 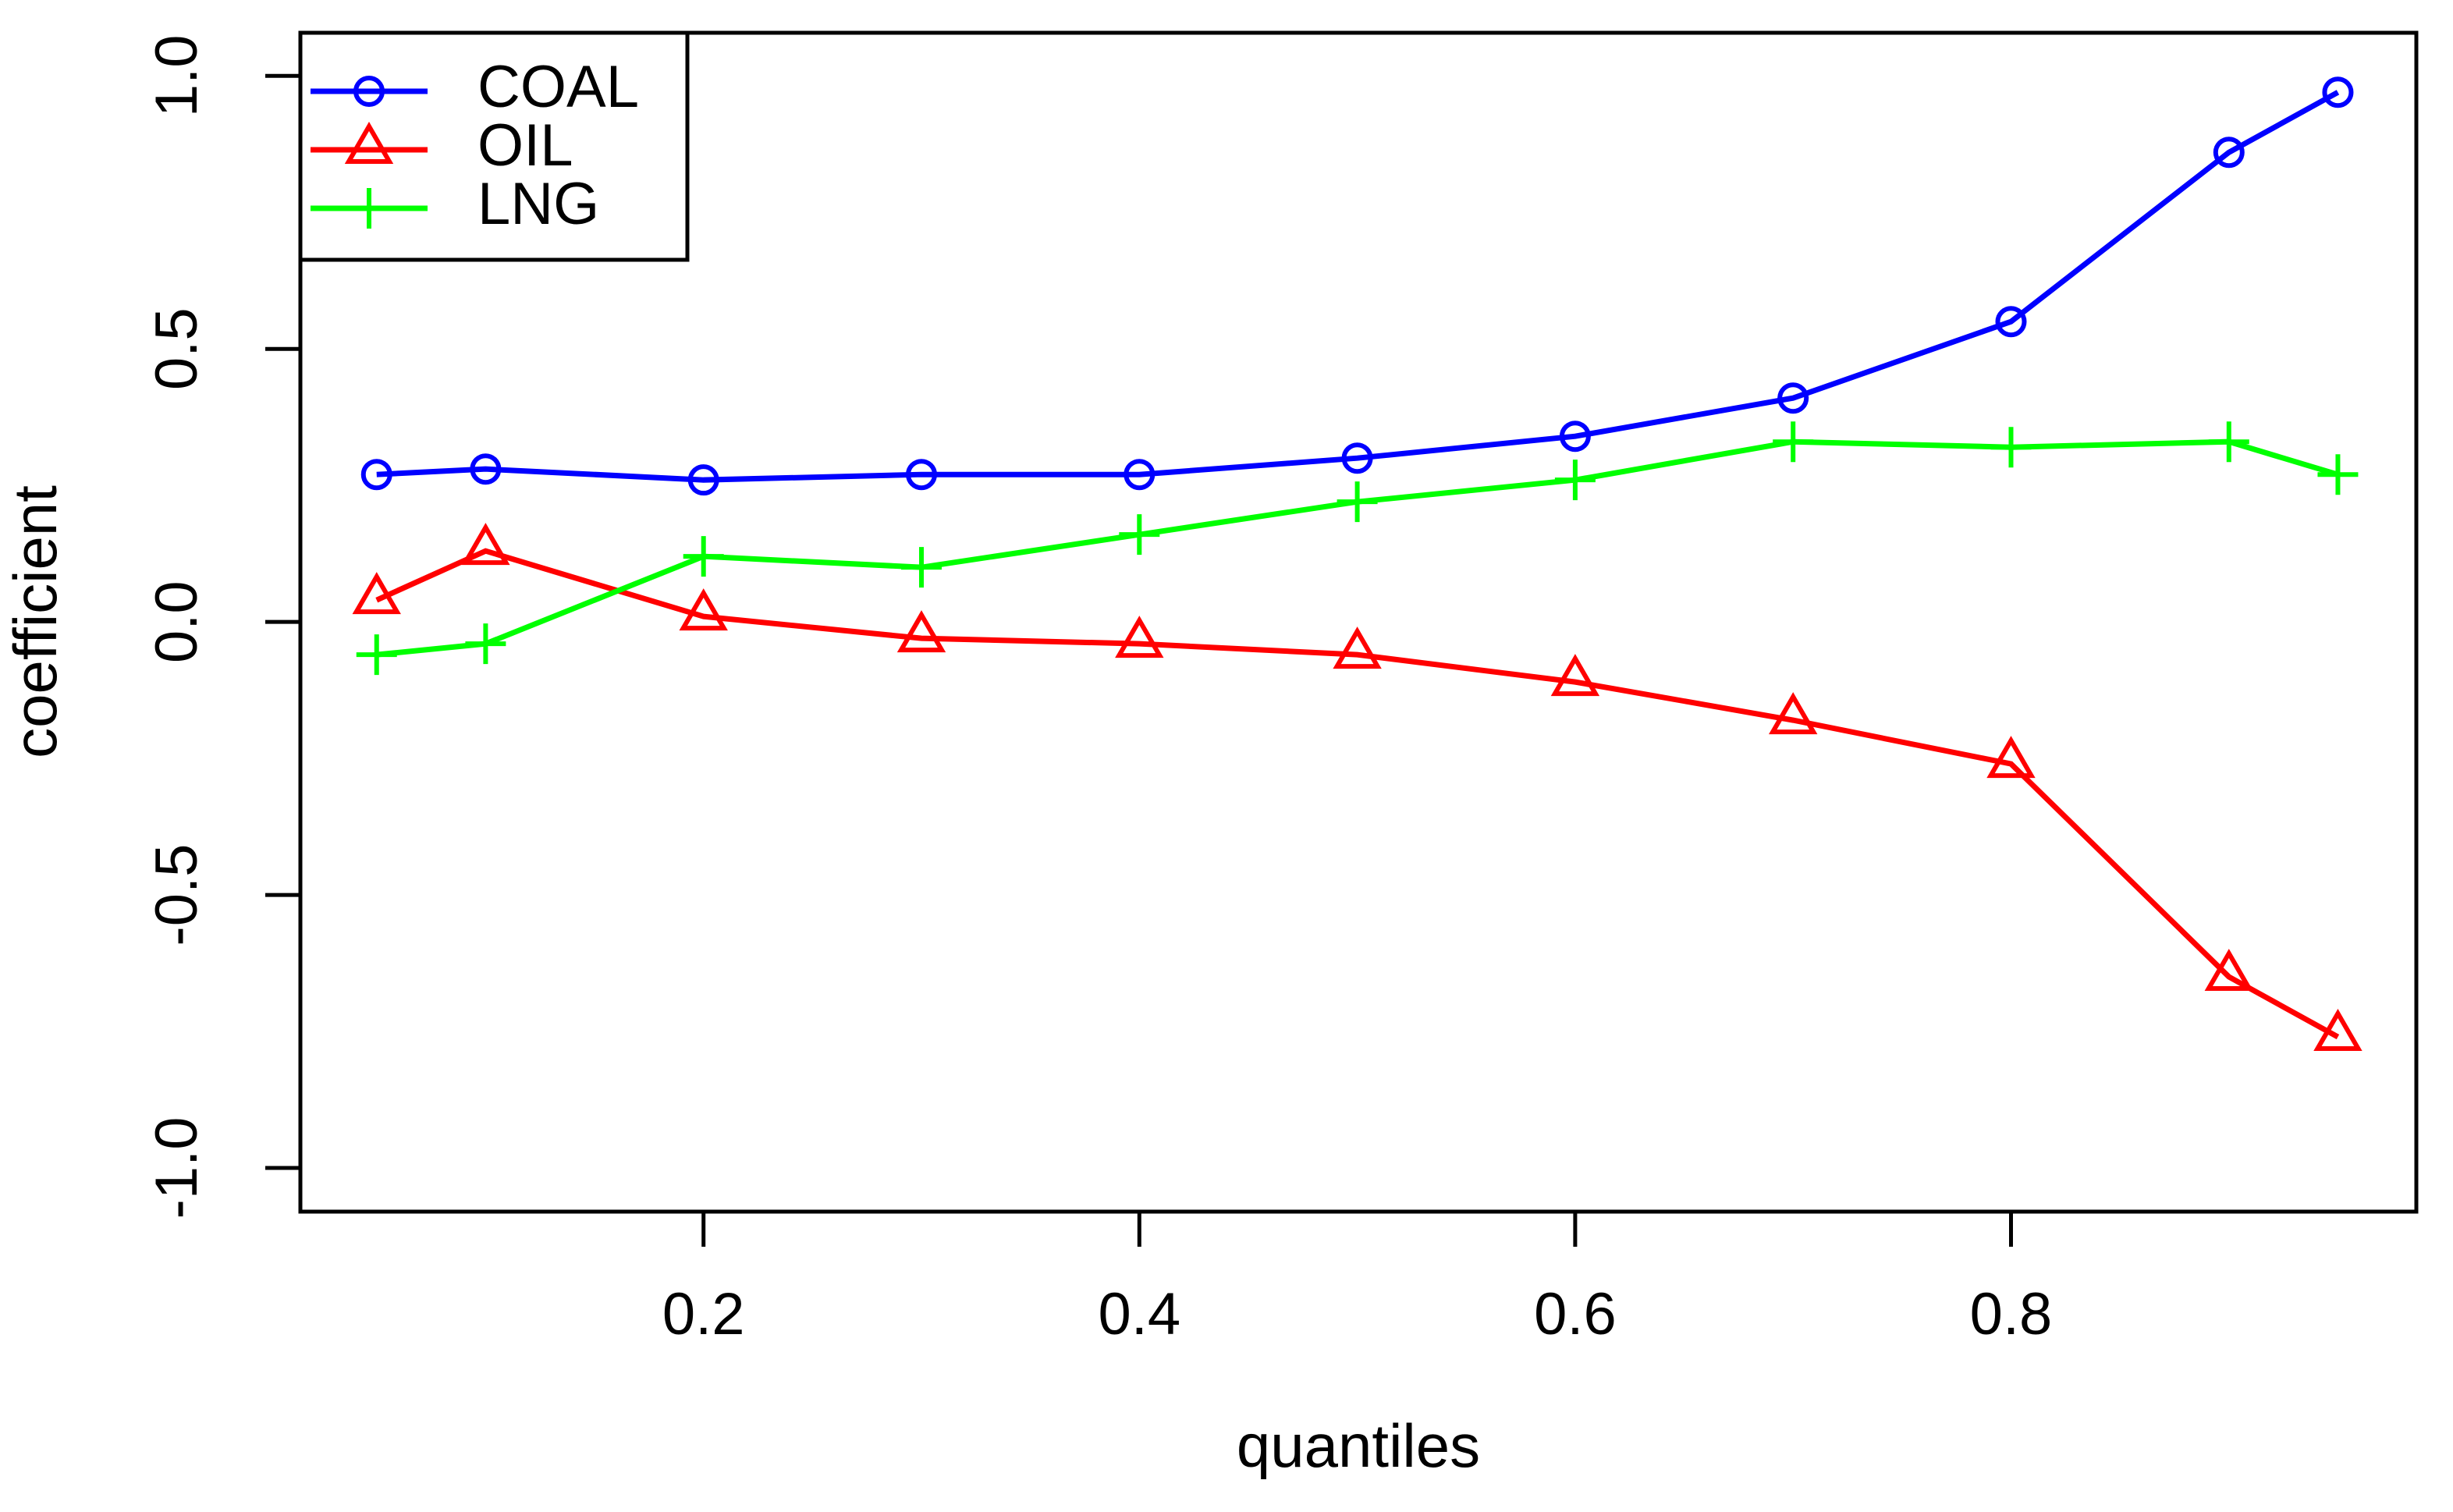 I want to click on legend-label-oil: OIL, so click(x=525, y=146).